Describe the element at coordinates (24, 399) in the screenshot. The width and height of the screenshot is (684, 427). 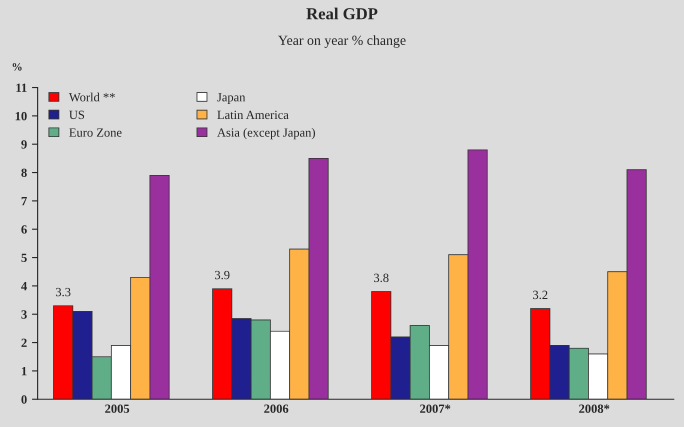
I see `y-tick-label: 0` at that location.